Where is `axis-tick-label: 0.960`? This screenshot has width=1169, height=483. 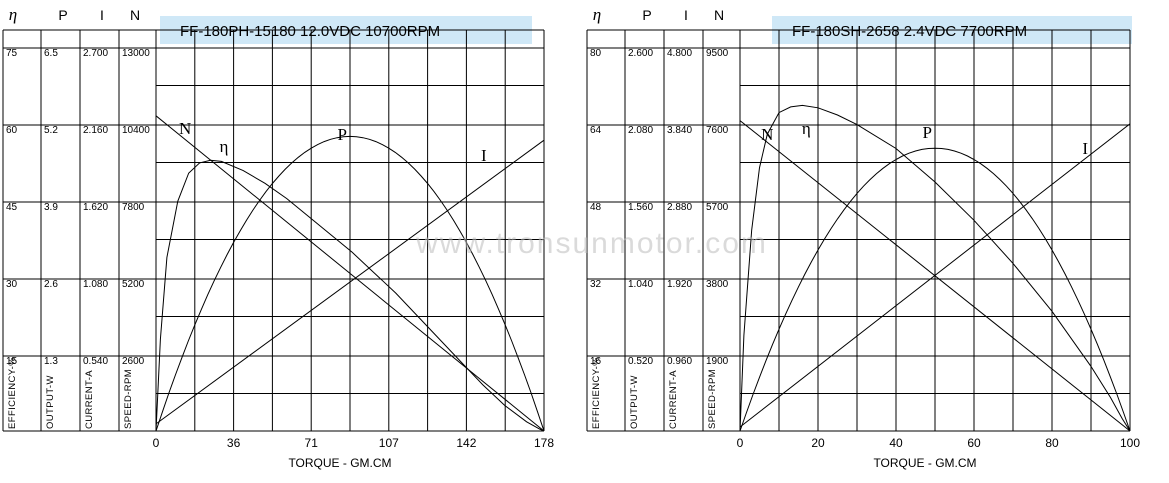 axis-tick-label: 0.960 is located at coordinates (679, 361).